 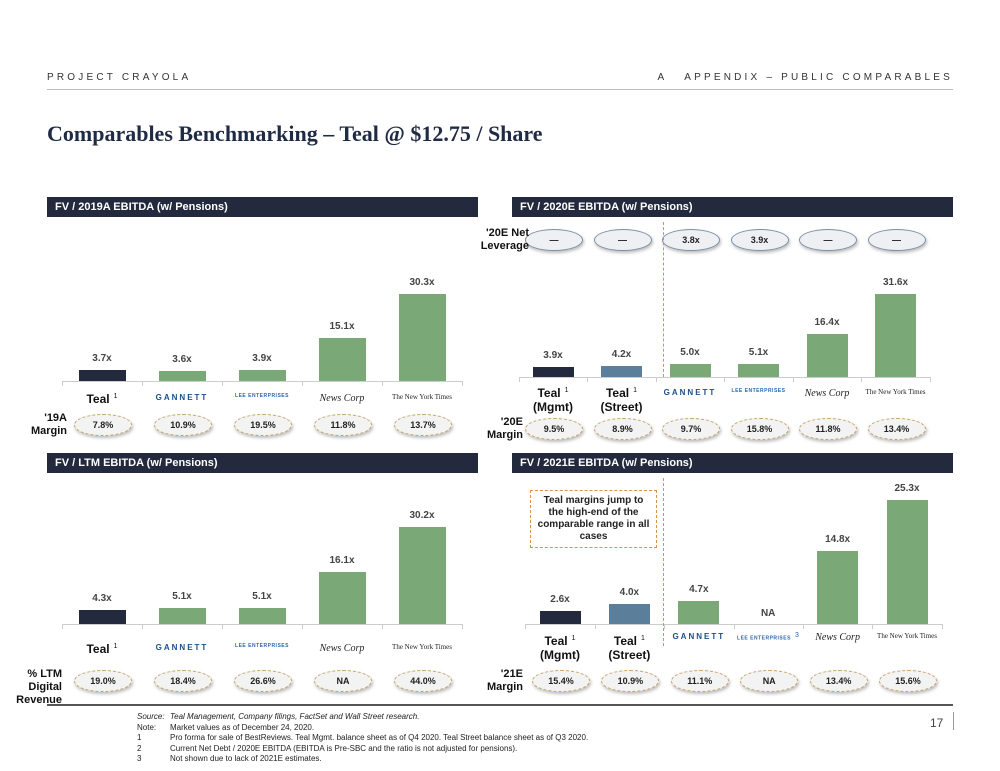 What do you see at coordinates (691, 240) in the screenshot?
I see `leverage-badge: 3.8x` at bounding box center [691, 240].